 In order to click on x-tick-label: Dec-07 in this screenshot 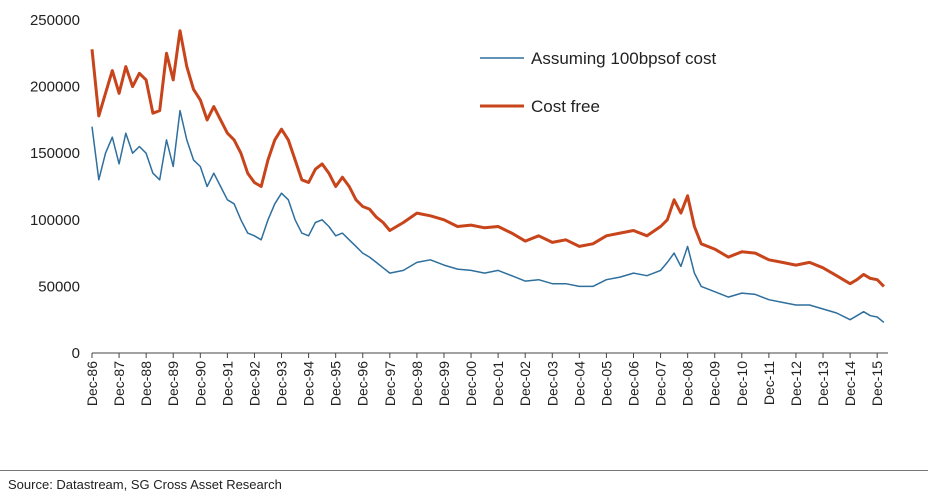, I will do `click(661, 383)`.